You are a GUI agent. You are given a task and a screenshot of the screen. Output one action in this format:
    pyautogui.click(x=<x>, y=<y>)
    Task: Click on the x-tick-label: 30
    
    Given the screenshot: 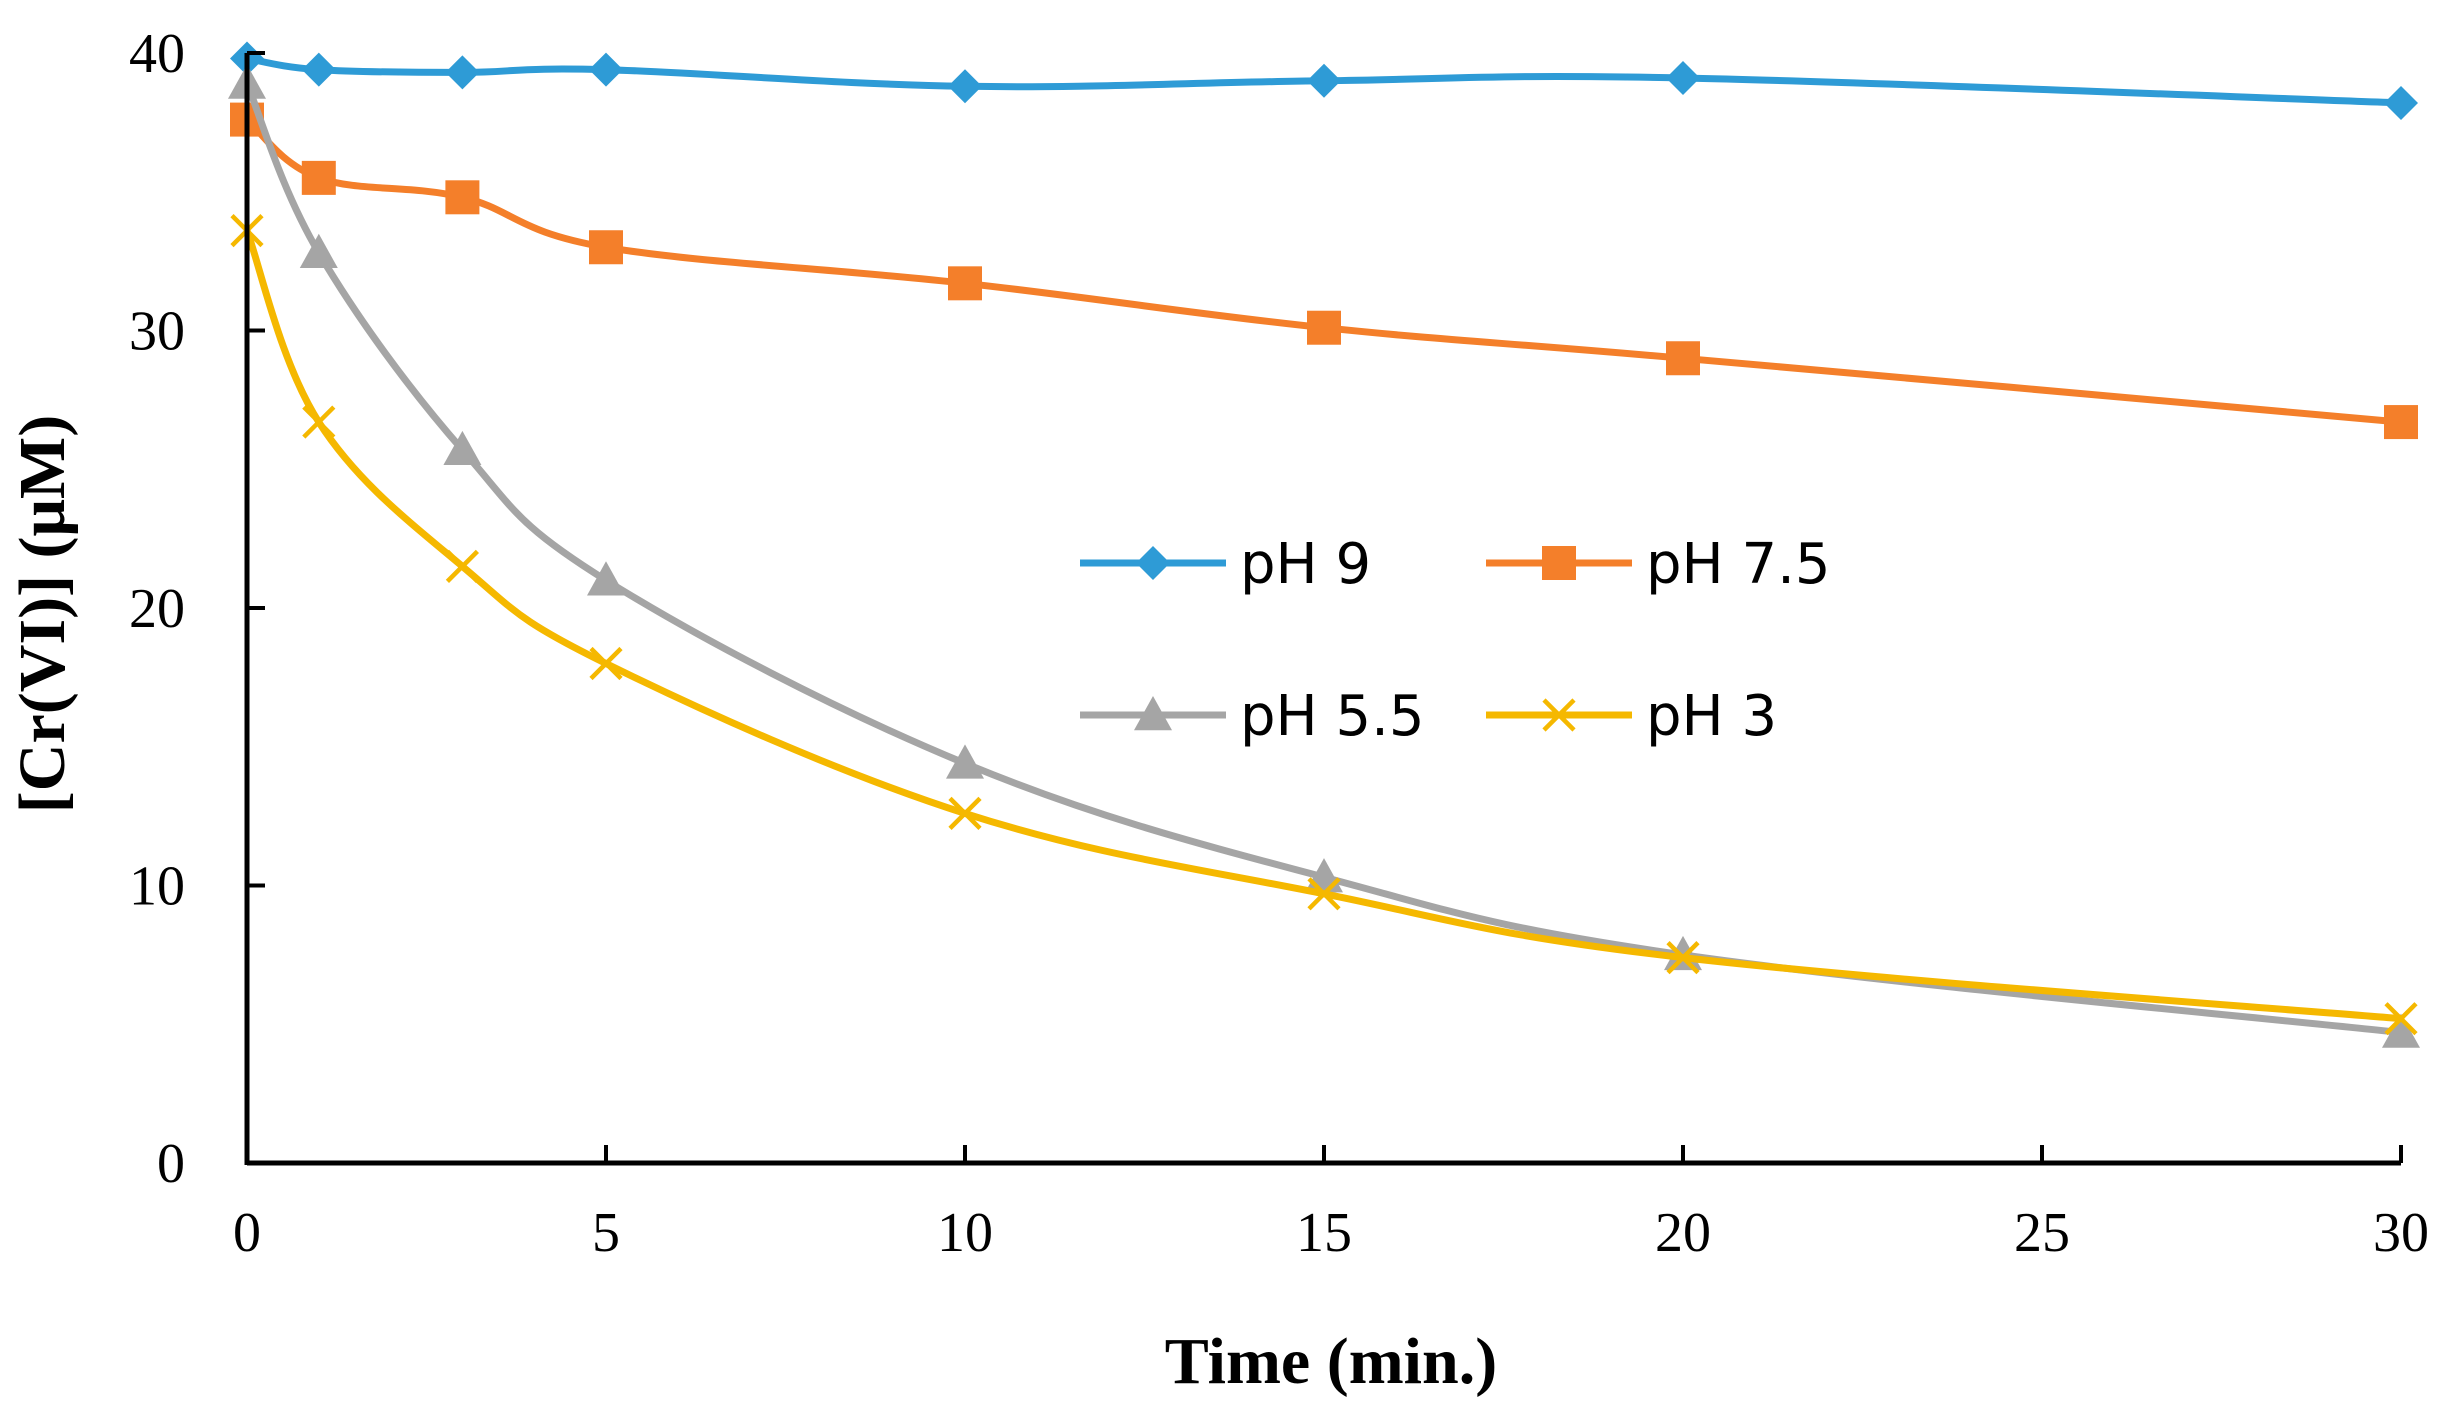 What is the action you would take?
    pyautogui.click(x=2401, y=1233)
    